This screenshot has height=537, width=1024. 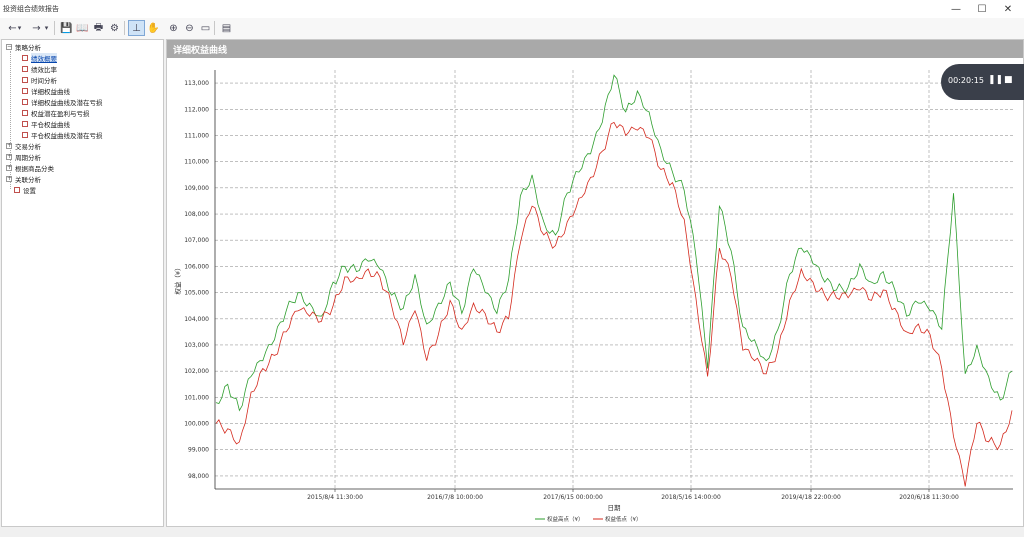 What do you see at coordinates (196, 188) in the screenshot?
I see `y-tick-label: 109,000` at bounding box center [196, 188].